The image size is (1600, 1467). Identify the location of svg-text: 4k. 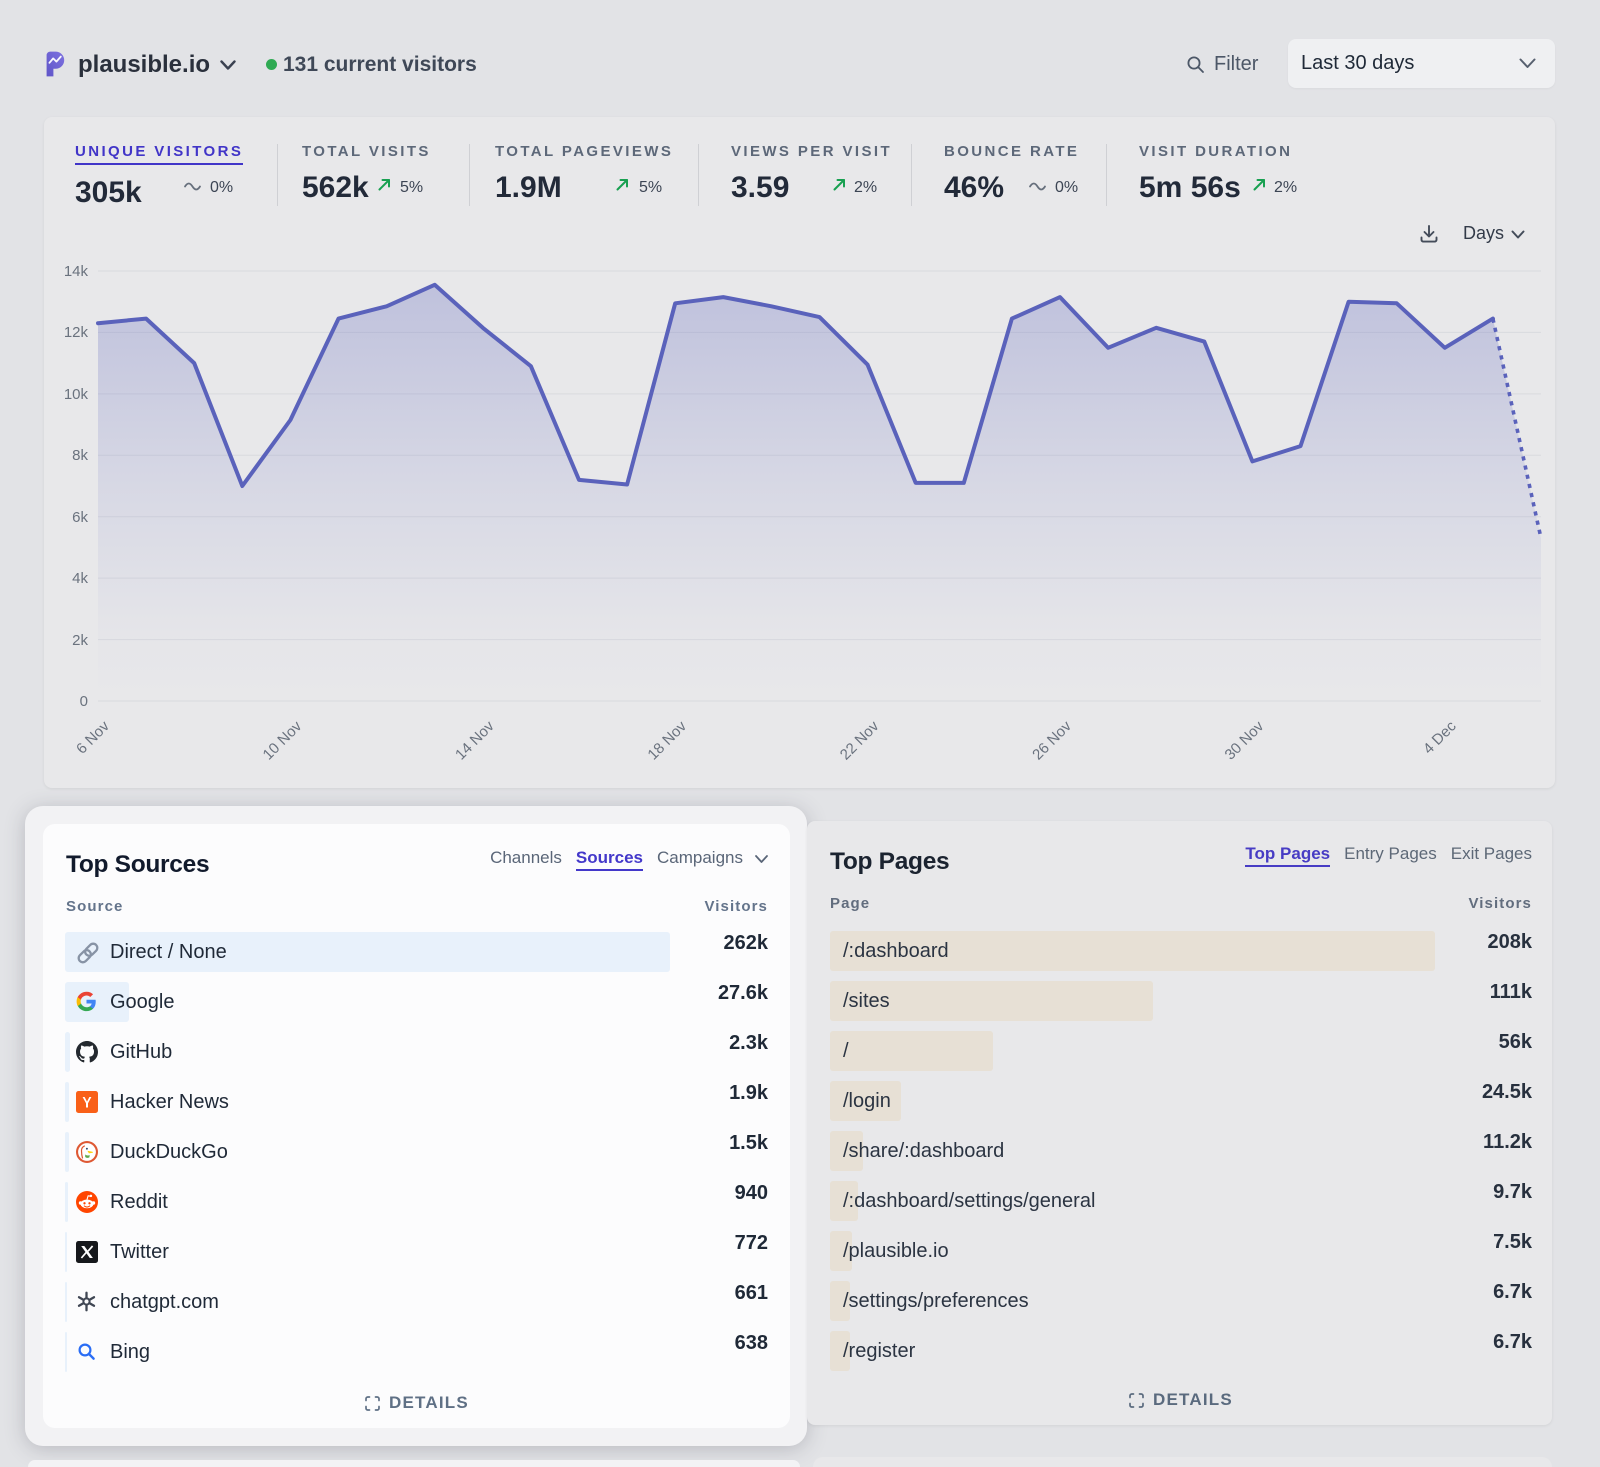
(80, 578).